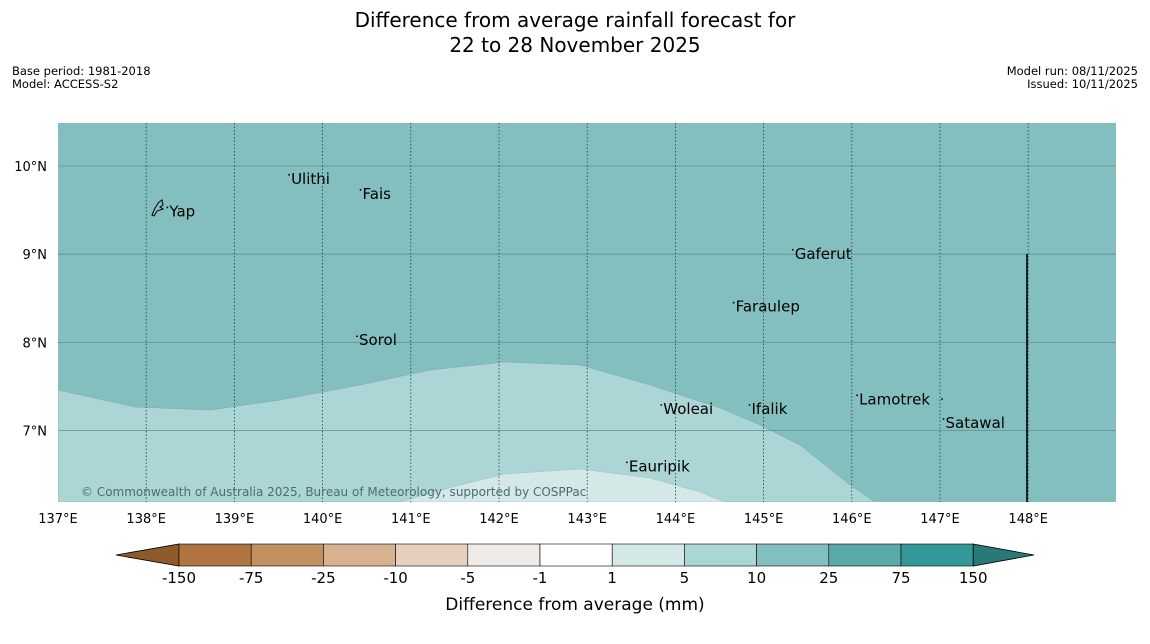 The width and height of the screenshot is (1150, 644). What do you see at coordinates (30, 167) in the screenshot?
I see `lat-label: 10°N` at bounding box center [30, 167].